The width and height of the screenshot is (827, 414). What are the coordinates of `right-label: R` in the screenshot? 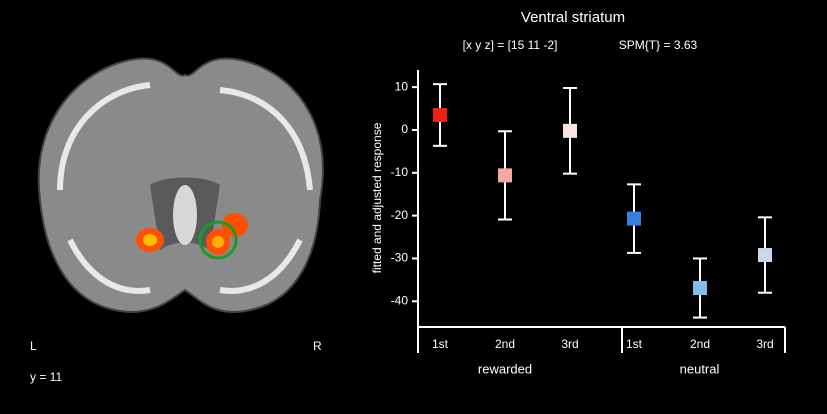 It's located at (317, 346).